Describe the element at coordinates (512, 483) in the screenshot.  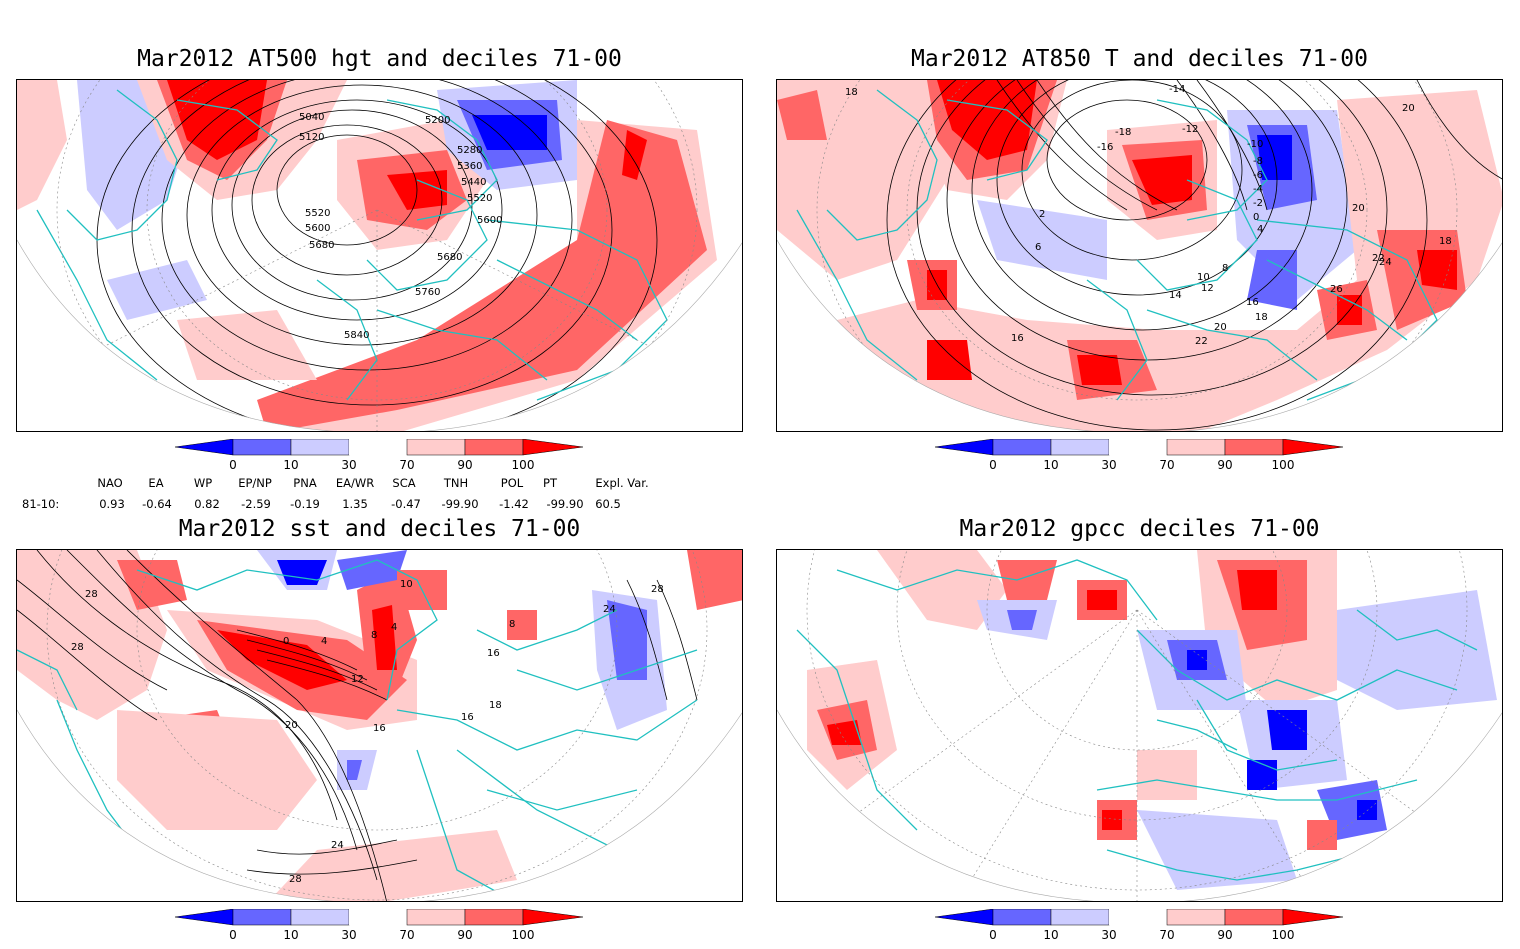
I see `index-name: POL` at that location.